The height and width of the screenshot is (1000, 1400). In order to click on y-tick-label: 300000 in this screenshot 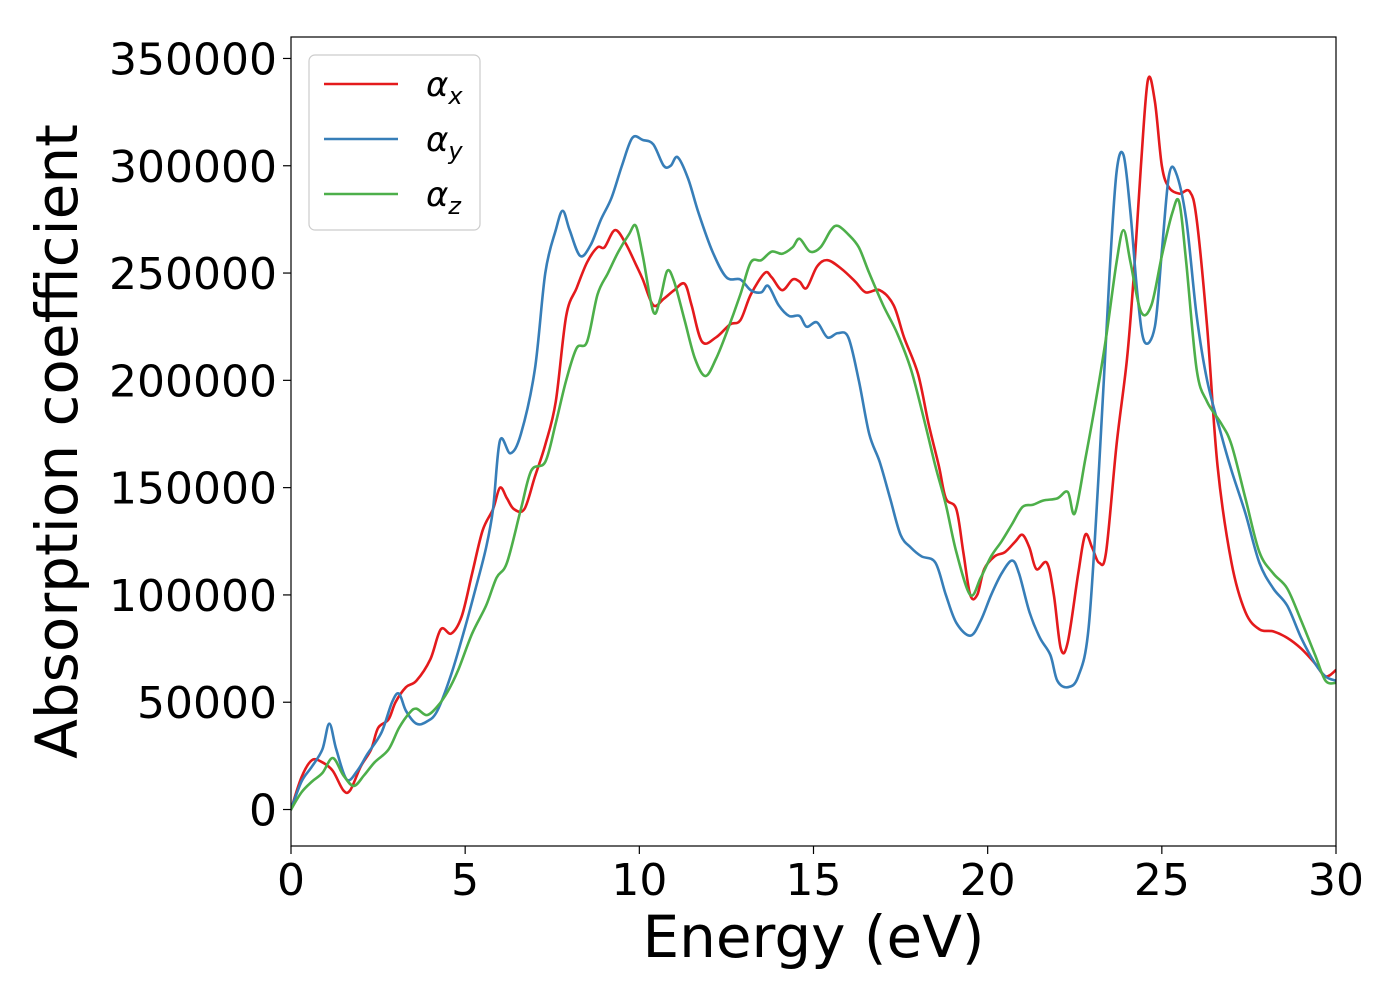, I will do `click(193, 167)`.